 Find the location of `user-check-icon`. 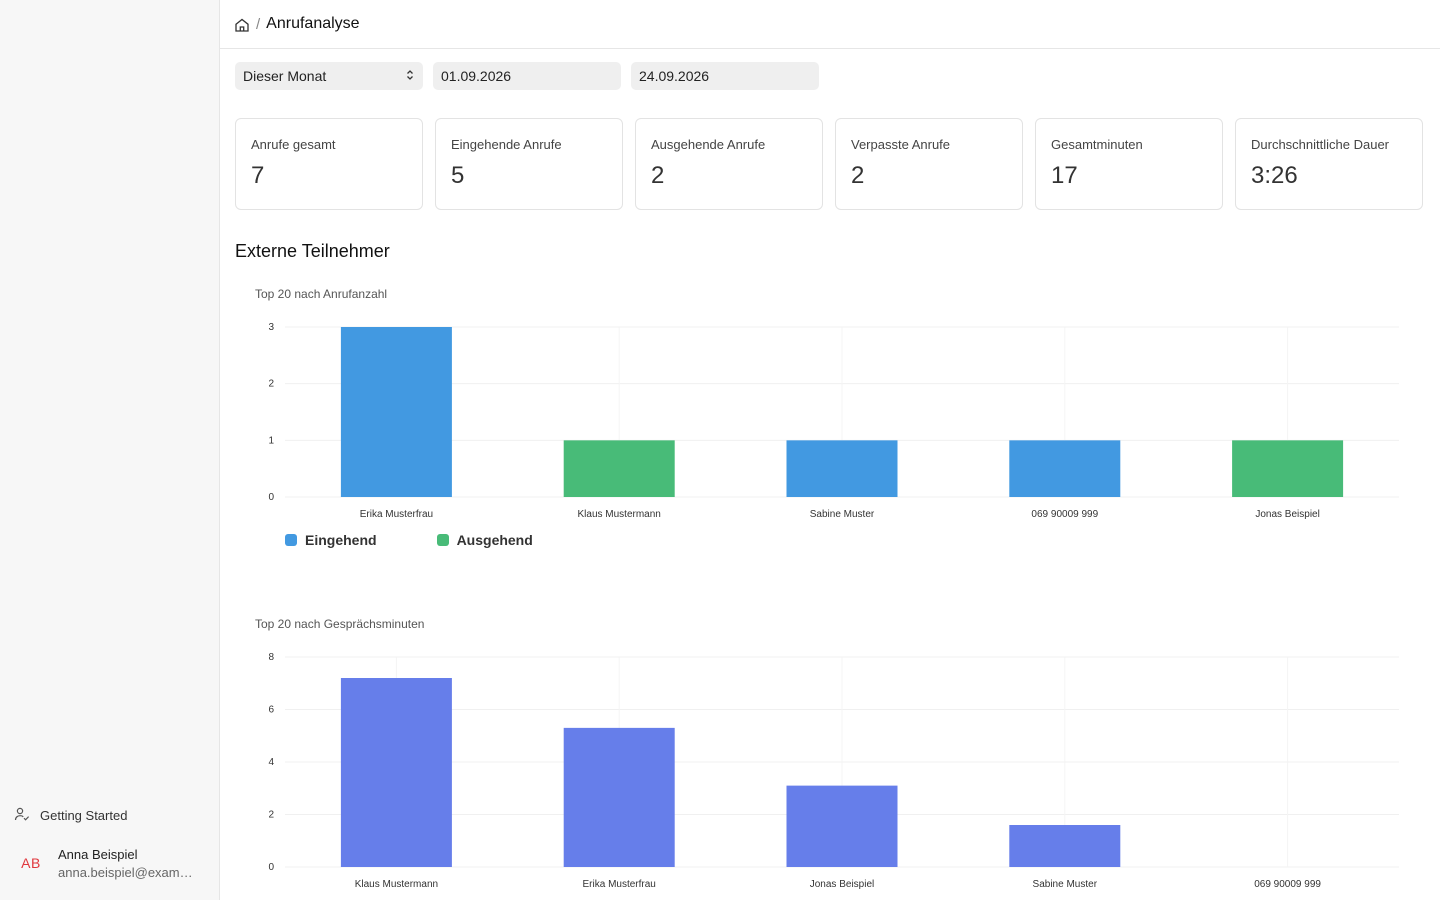

user-check-icon is located at coordinates (22, 815).